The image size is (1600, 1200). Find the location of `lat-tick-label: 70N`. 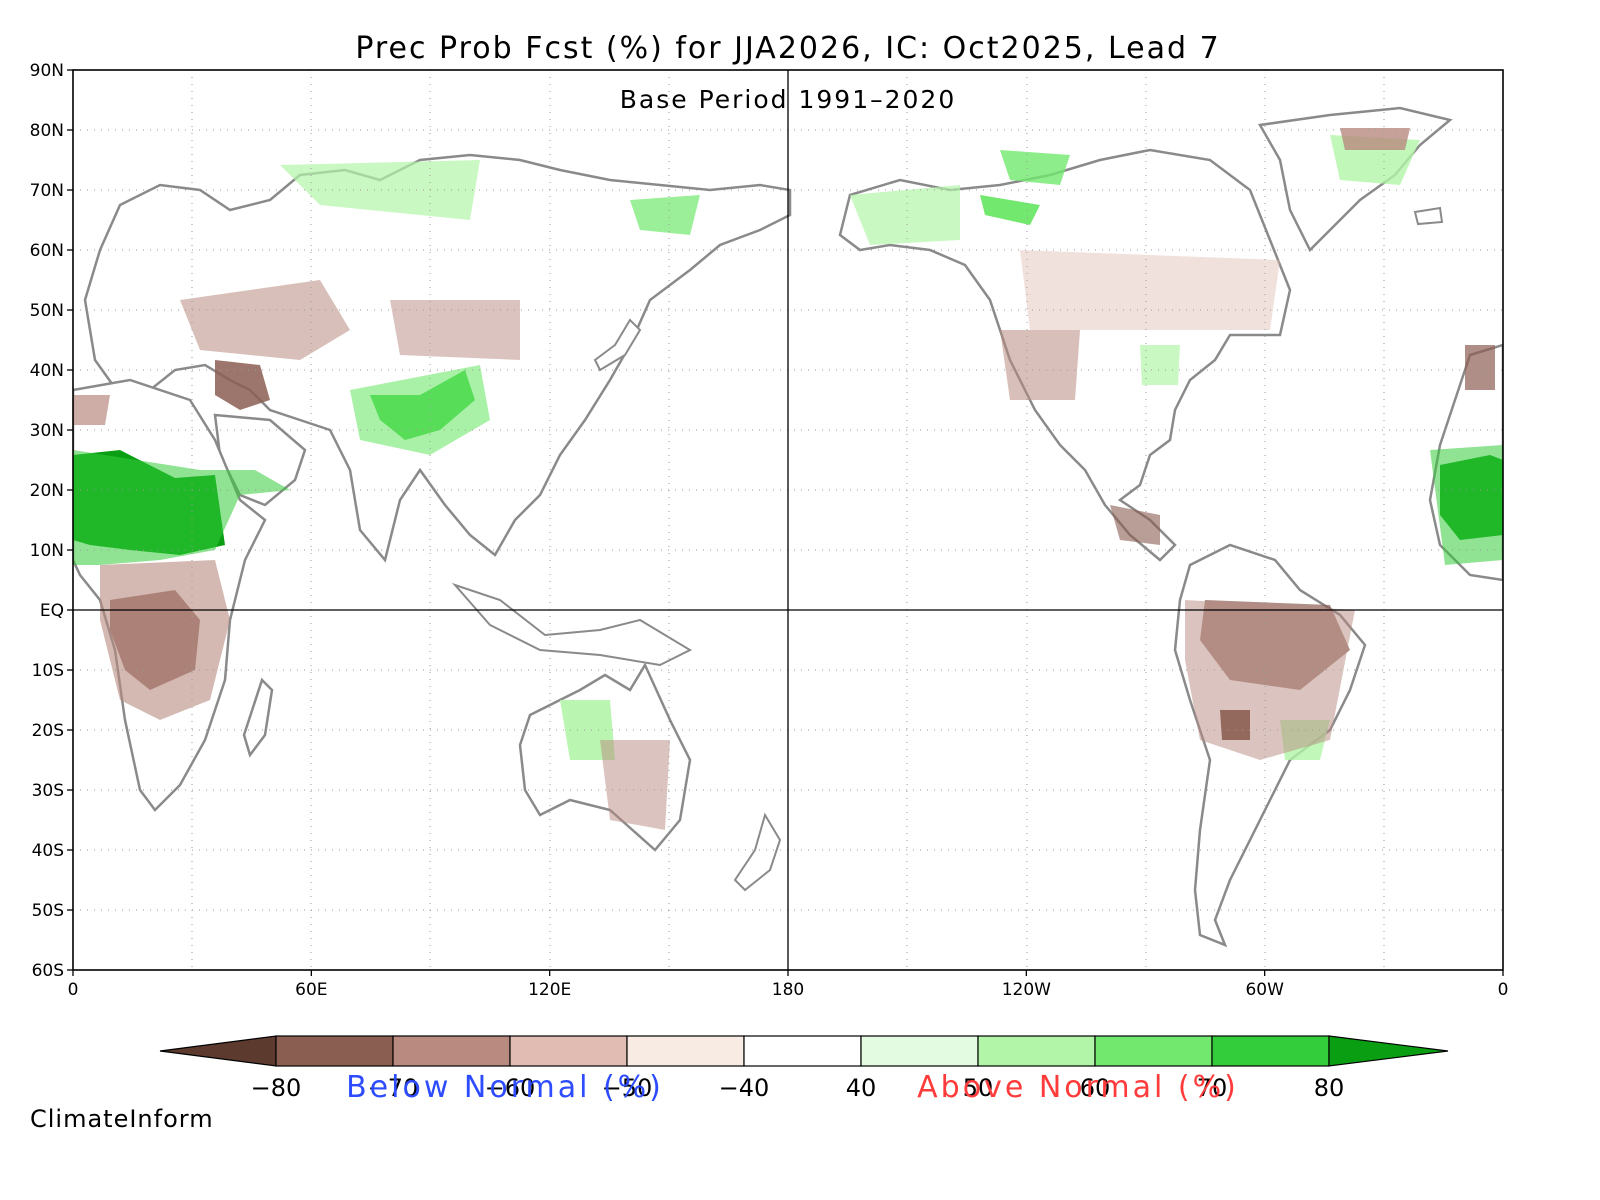

lat-tick-label: 70N is located at coordinates (47, 191).